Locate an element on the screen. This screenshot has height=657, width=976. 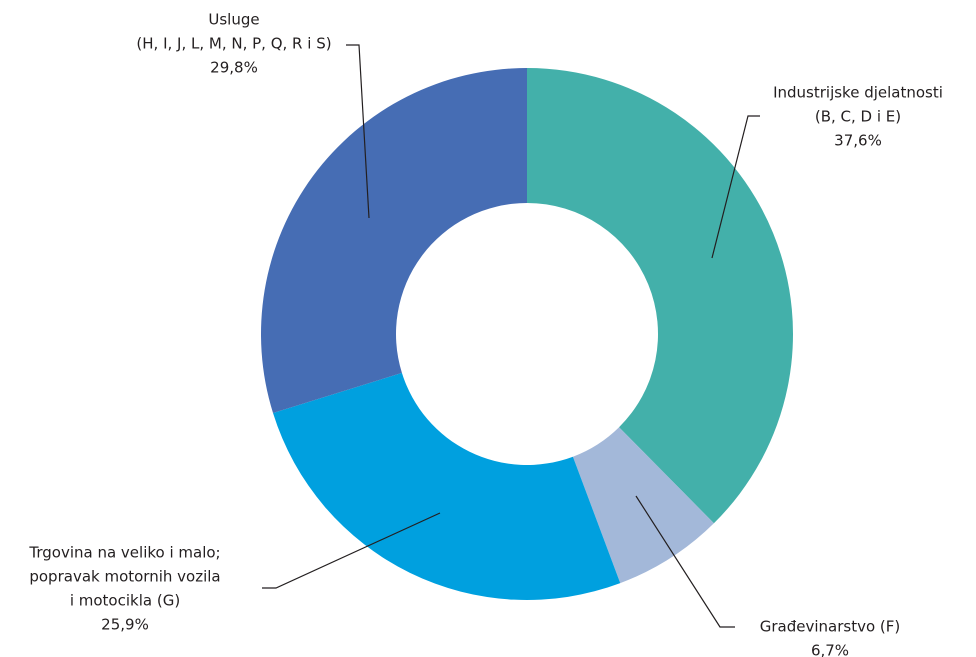
value-label: 37,6% is located at coordinates (858, 141).